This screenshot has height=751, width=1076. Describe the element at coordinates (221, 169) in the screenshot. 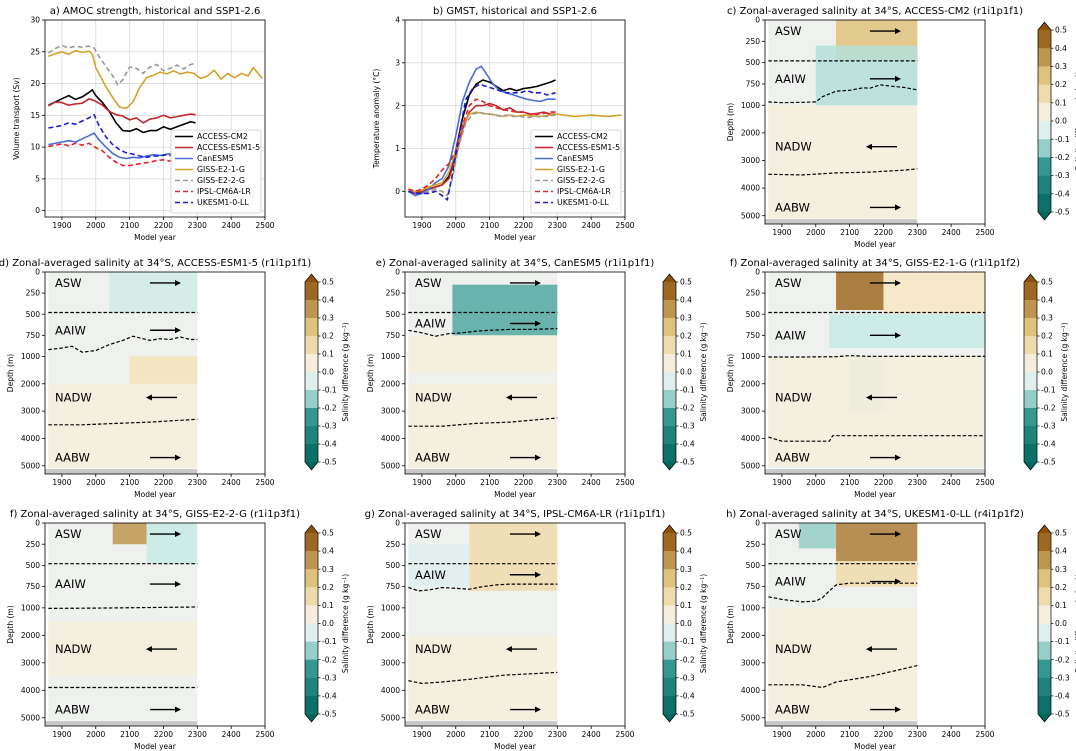

I see `legend-label: GISS-E2-1-G` at that location.